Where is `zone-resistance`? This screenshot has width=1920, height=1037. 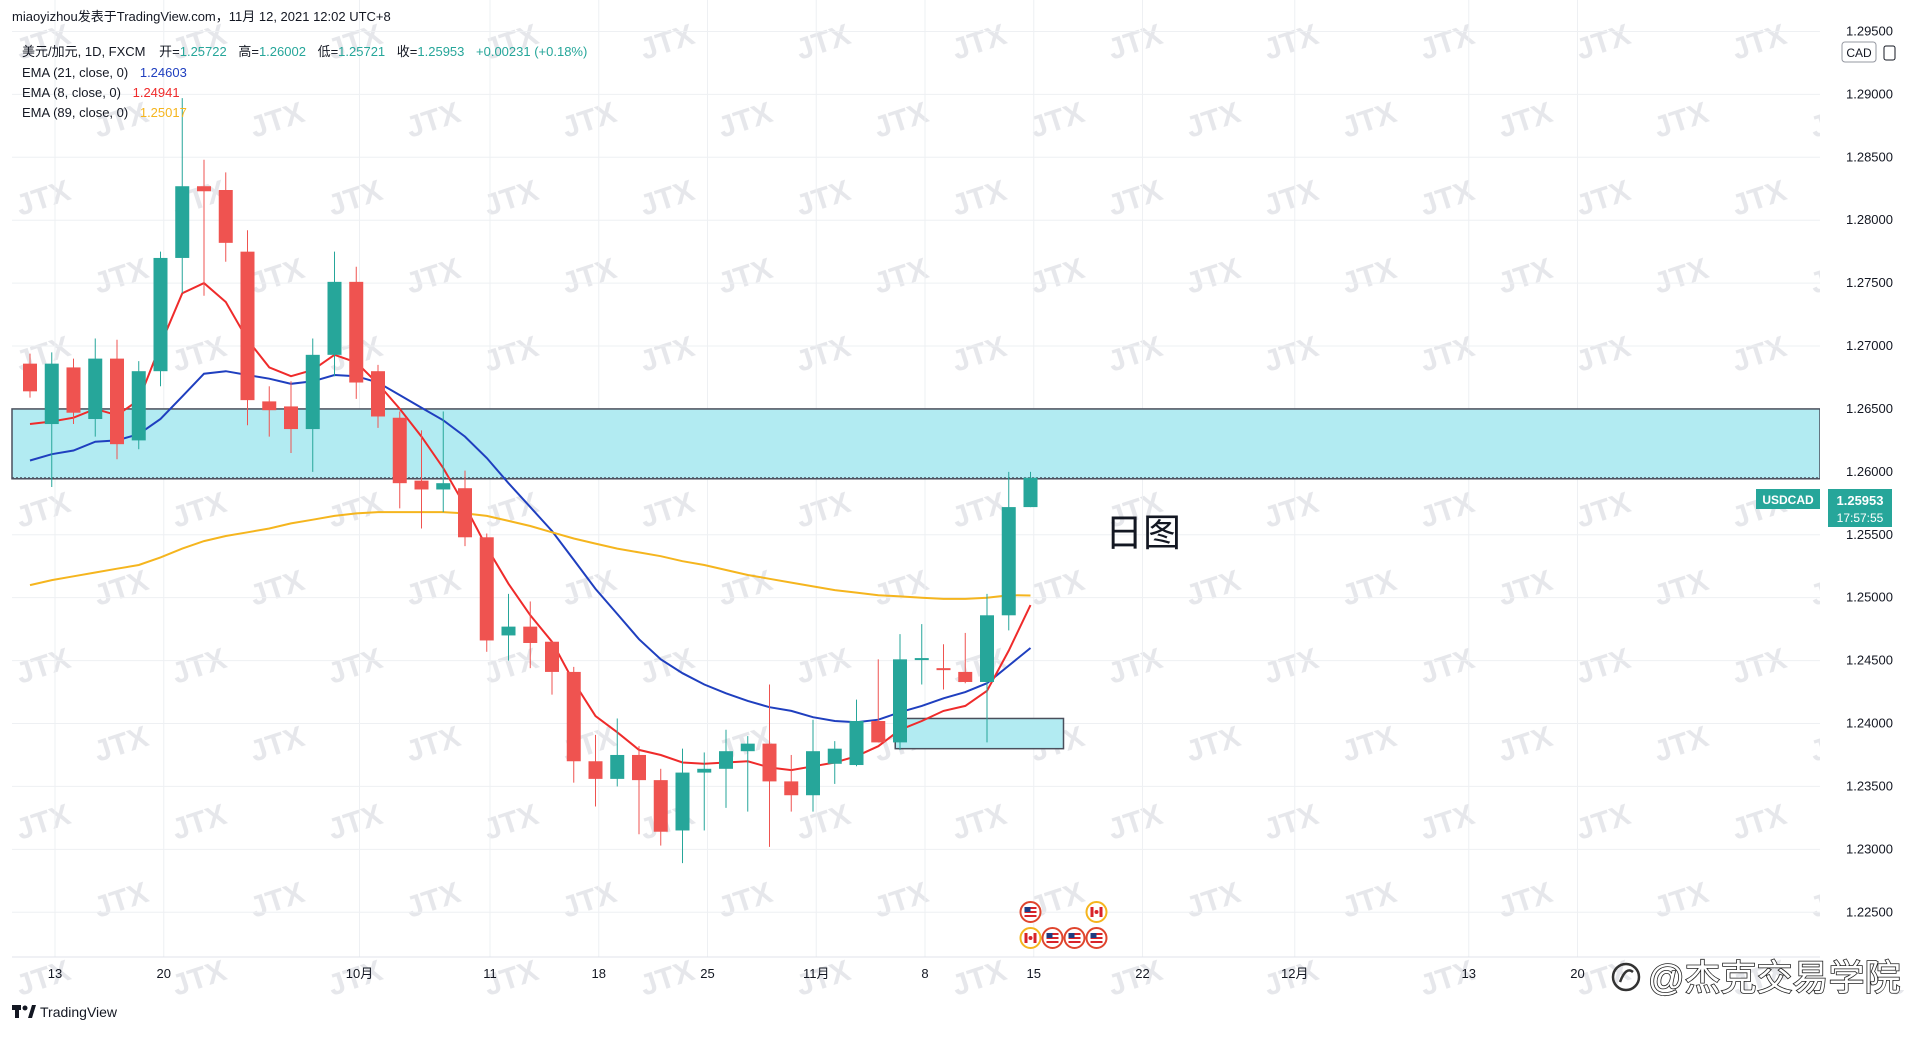 zone-resistance is located at coordinates (916, 444).